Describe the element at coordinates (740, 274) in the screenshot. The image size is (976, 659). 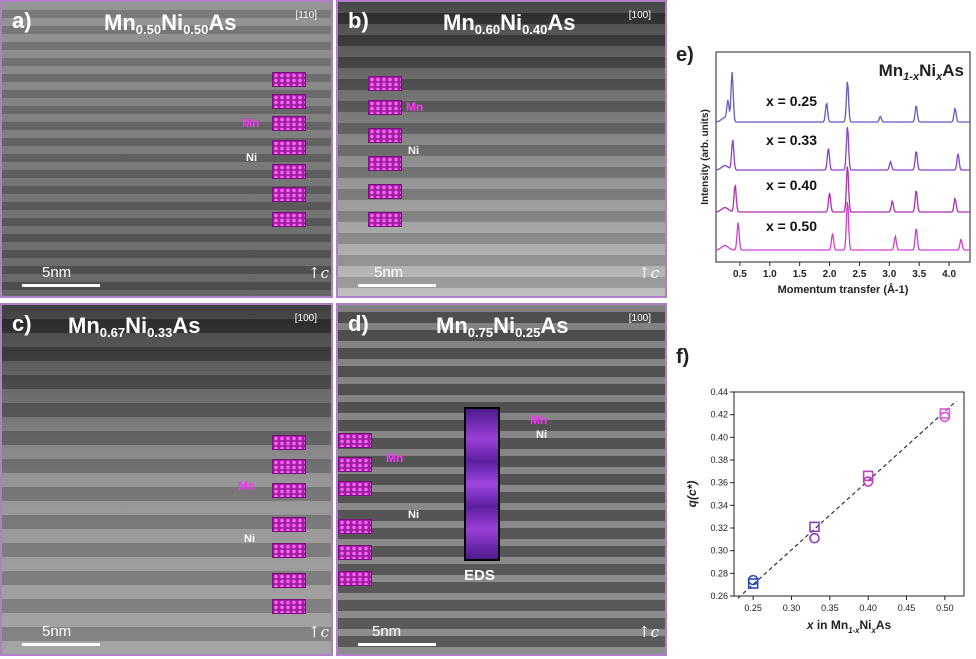
I see `x-tick-label-e: 0.5` at that location.